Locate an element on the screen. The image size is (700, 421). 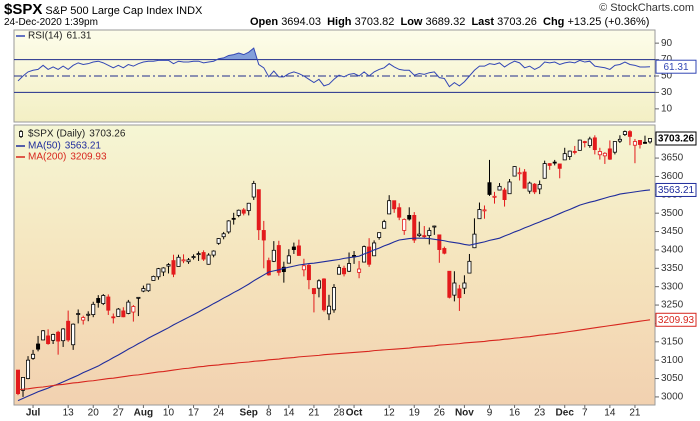
title-row: $SPX S&P 500 Large Cap Index INDX is located at coordinates (103, 9).